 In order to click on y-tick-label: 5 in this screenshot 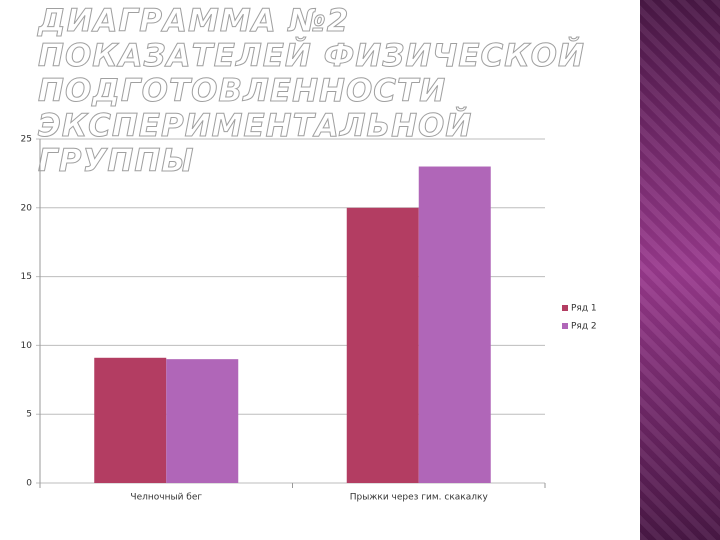, I will do `click(29, 415)`.